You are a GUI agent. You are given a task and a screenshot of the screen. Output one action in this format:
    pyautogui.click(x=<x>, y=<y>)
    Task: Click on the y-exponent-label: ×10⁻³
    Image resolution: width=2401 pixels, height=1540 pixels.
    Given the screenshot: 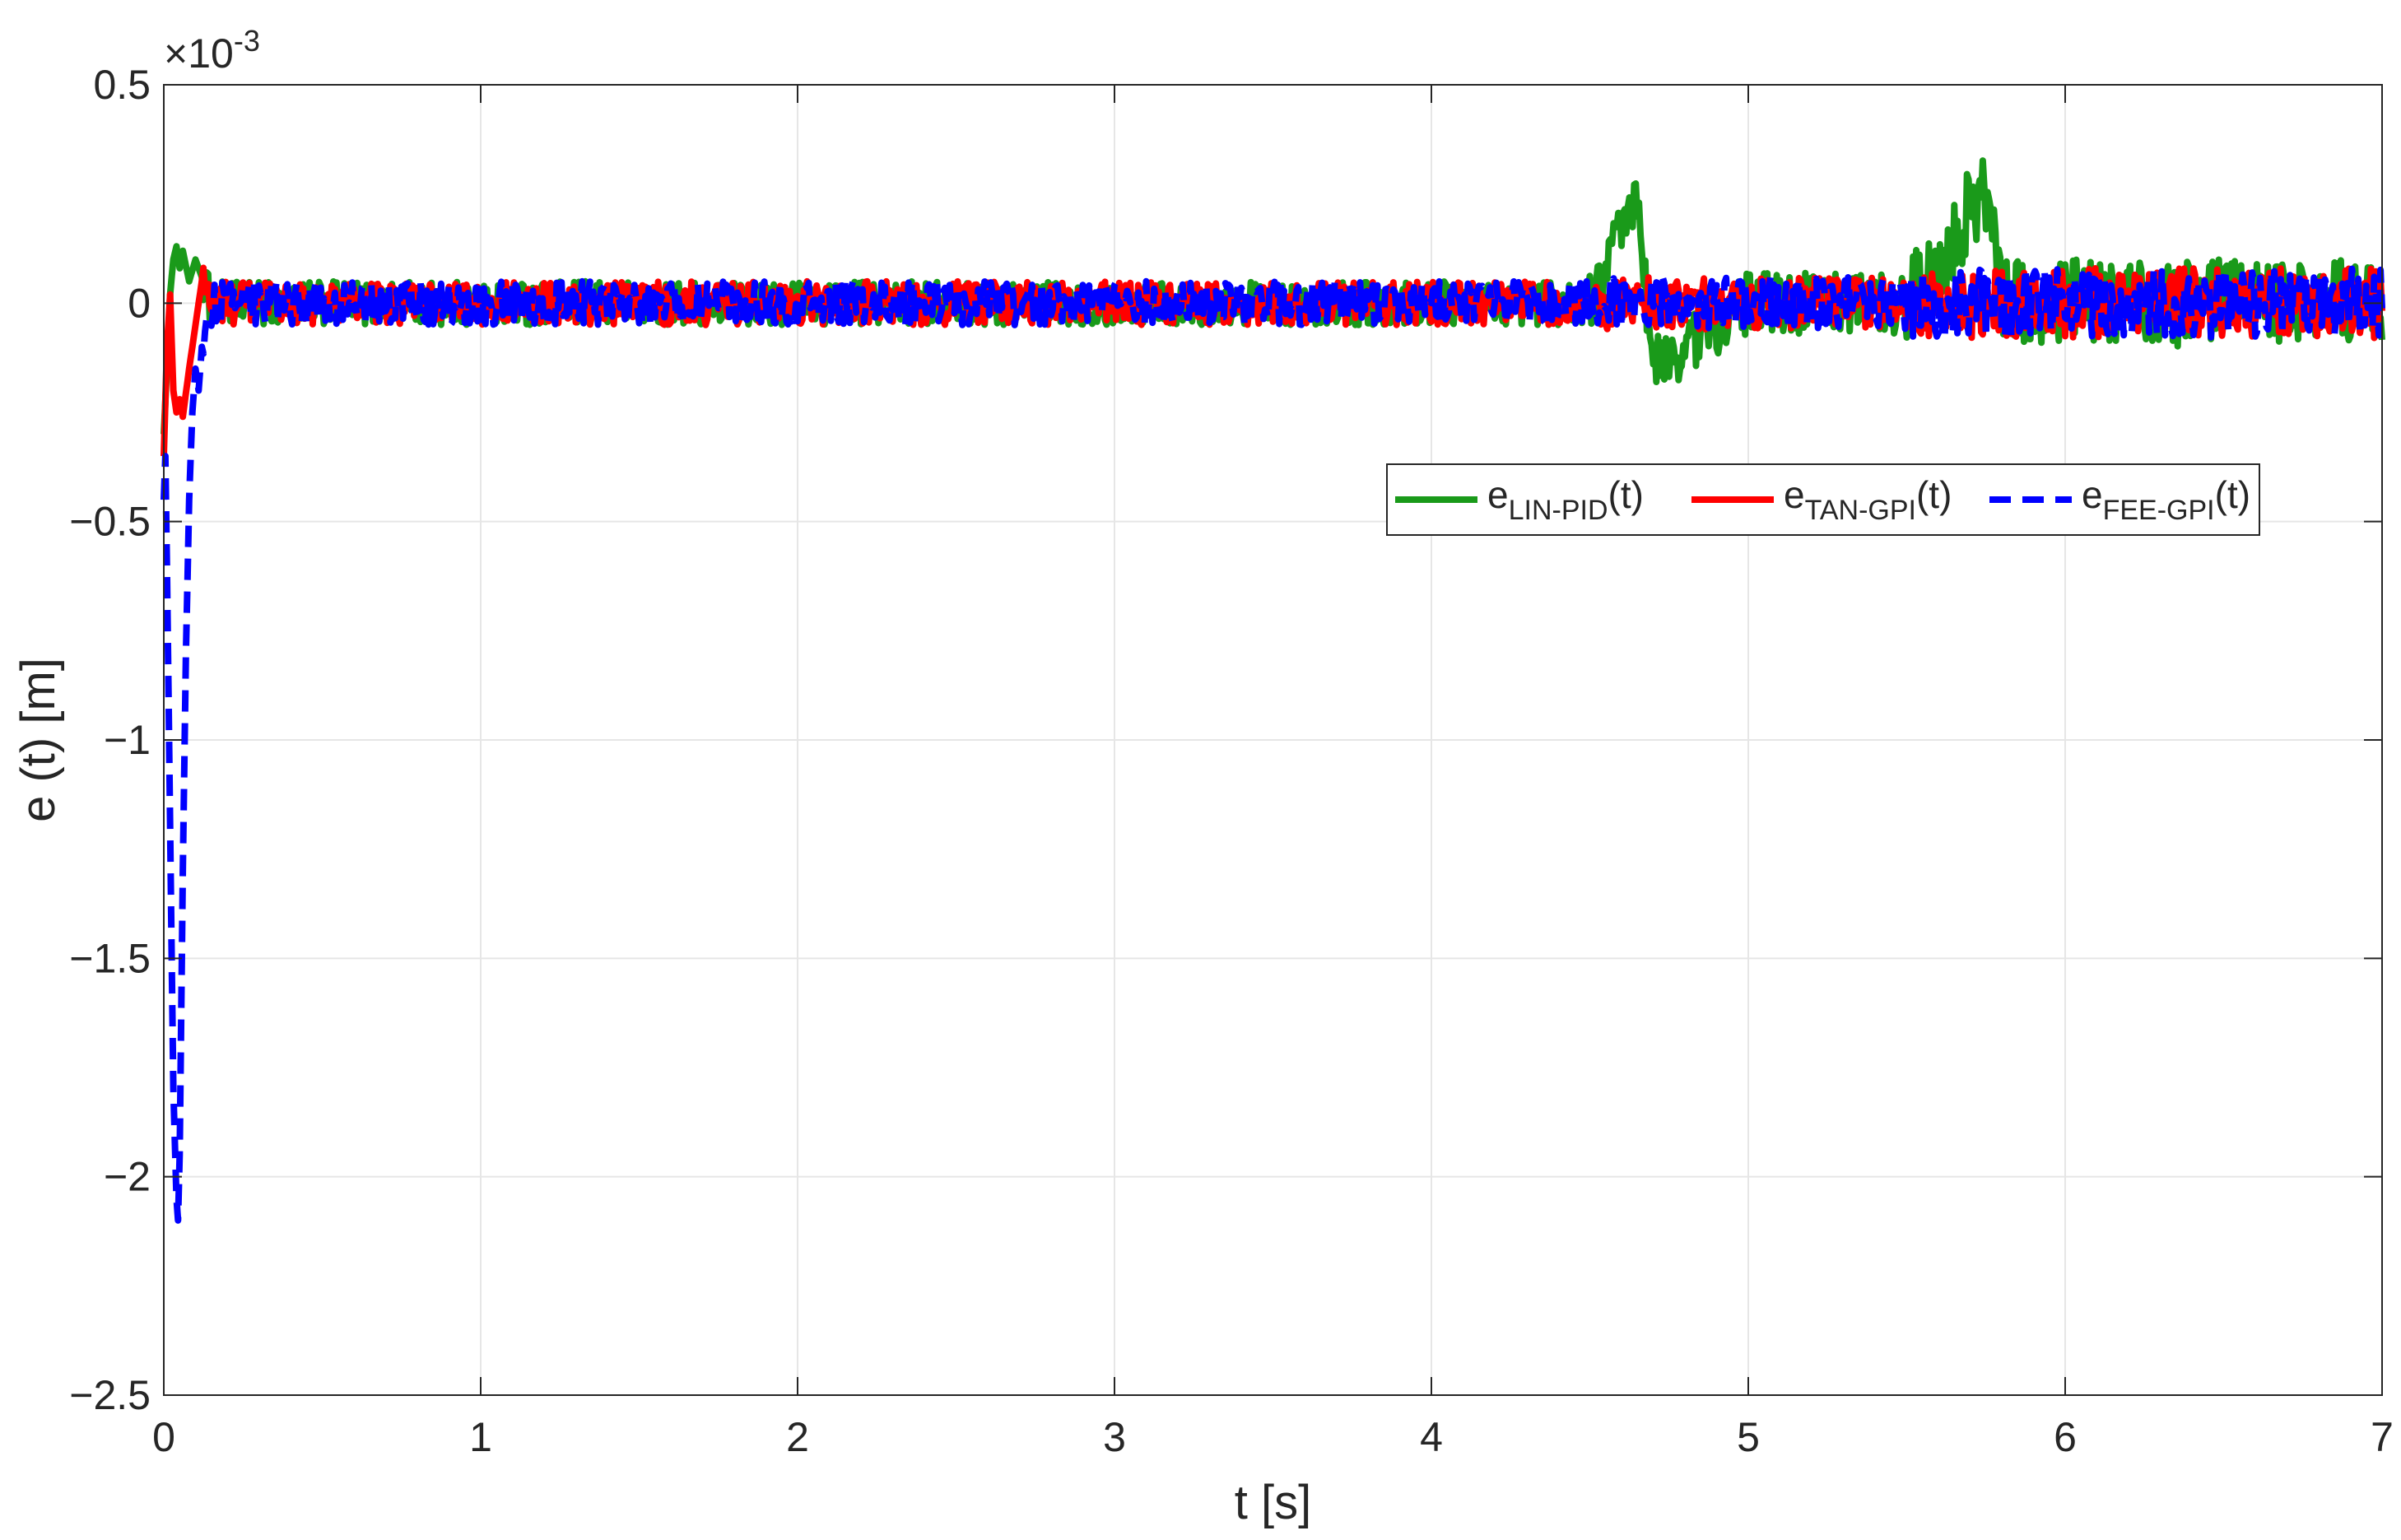 What is the action you would take?
    pyautogui.click(x=212, y=51)
    